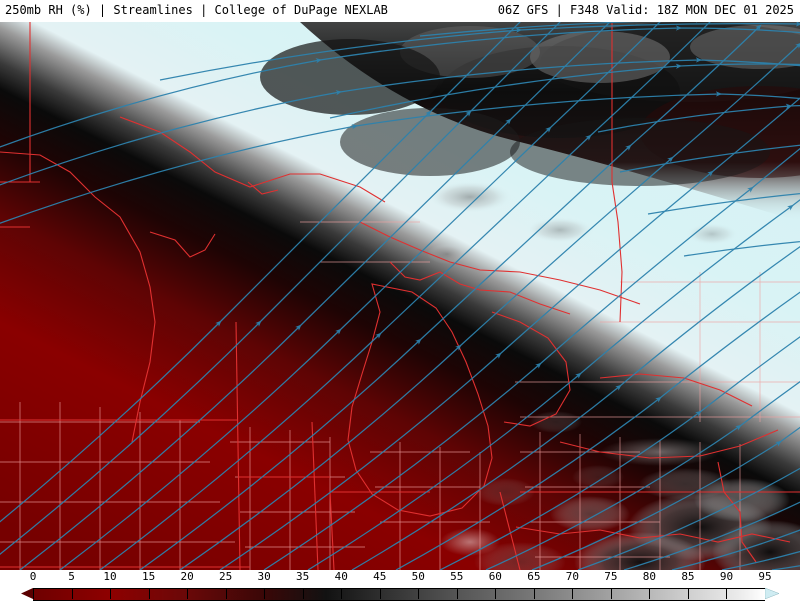  What do you see at coordinates (688, 576) in the screenshot?
I see `colorbar-tick-label: 85` at bounding box center [688, 576].